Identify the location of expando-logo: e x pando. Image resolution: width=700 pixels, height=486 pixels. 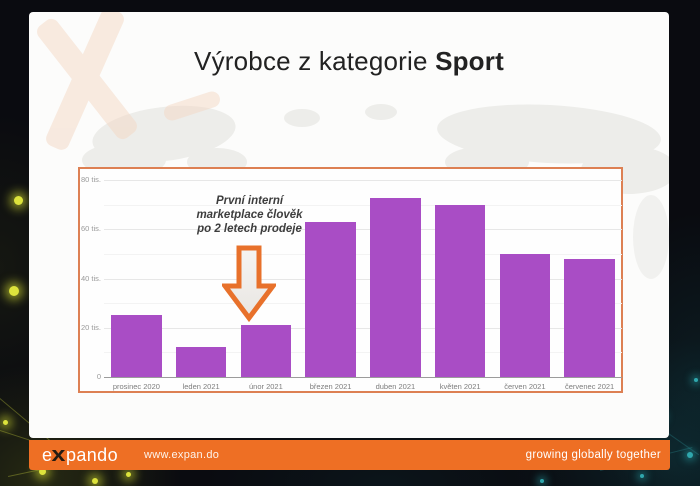
(80, 455).